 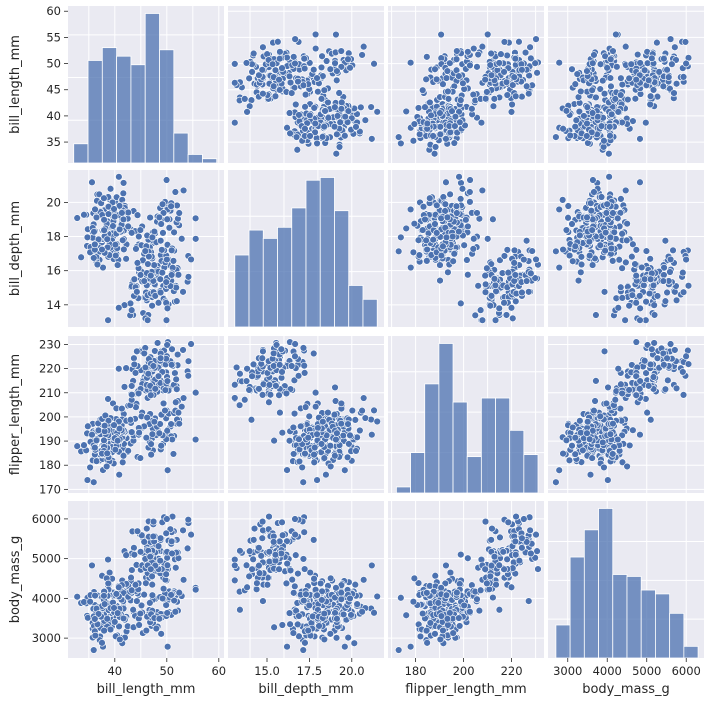 What do you see at coordinates (466, 248) in the screenshot?
I see `panel-bill_depth_mm-vs-flipper_length_mm` at bounding box center [466, 248].